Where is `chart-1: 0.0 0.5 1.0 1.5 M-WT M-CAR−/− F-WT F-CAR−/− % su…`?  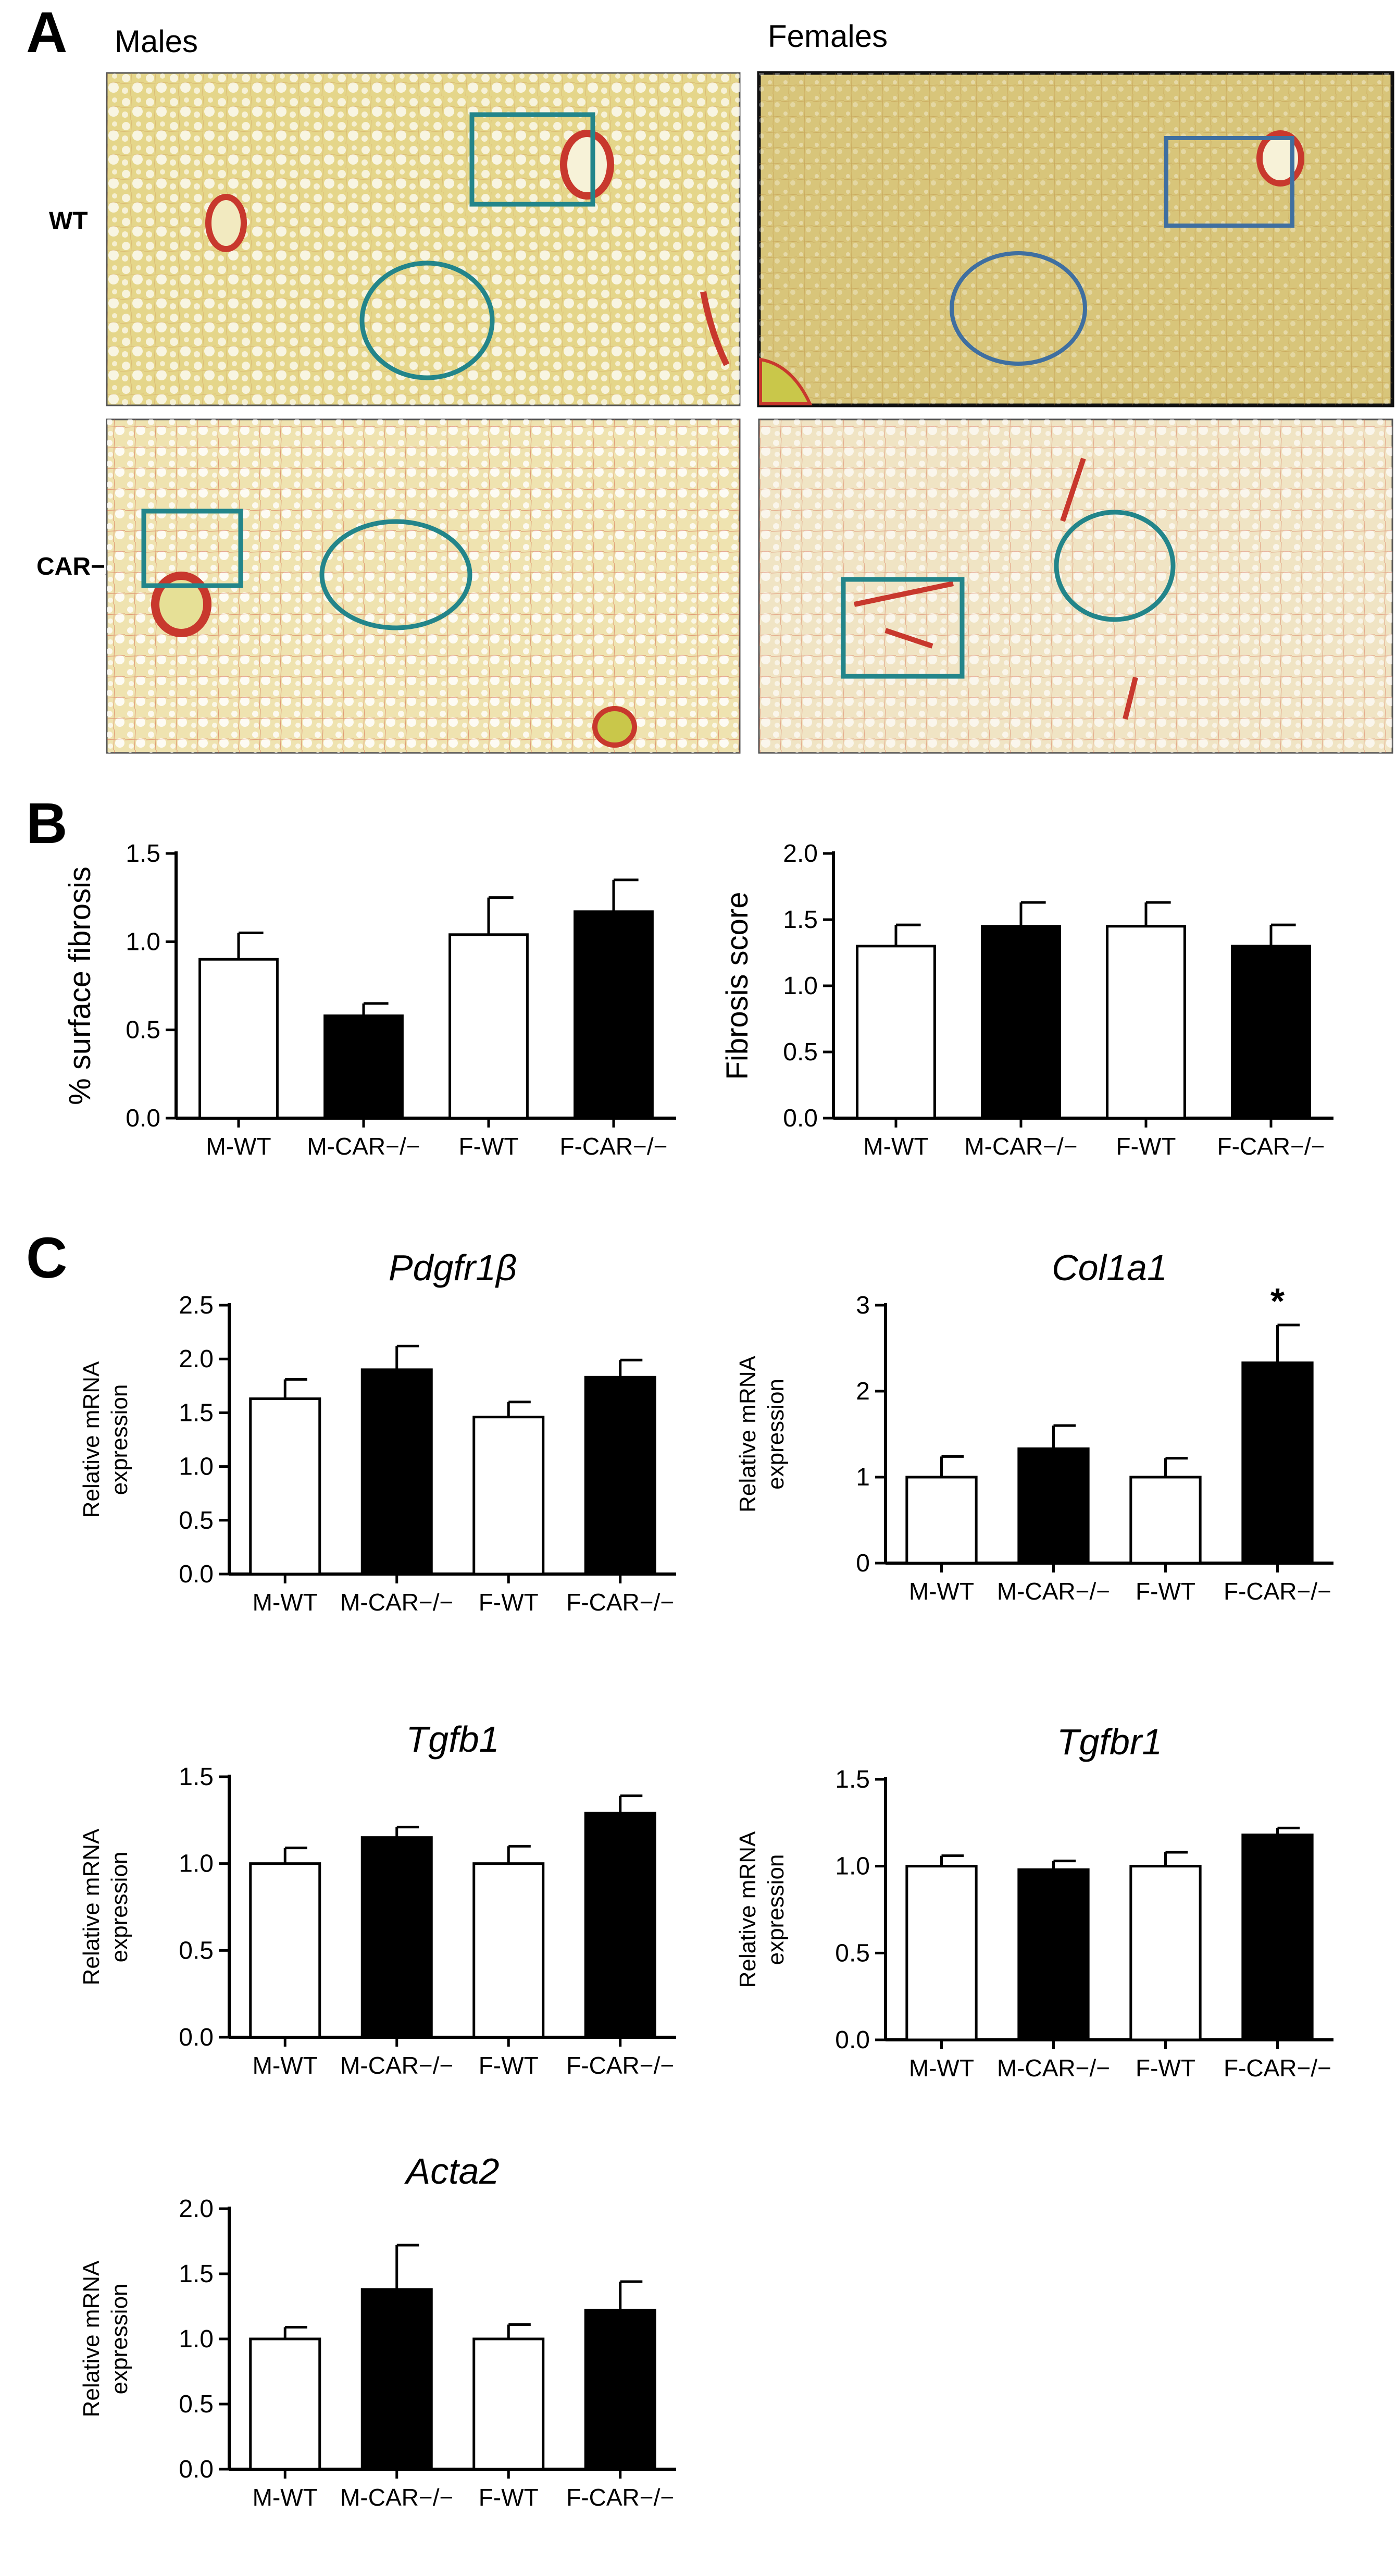 chart-1: 0.0 0.5 1.0 1.5 M-WT M-CAR−/− F-WT F-CAR−/− % su… is located at coordinates (369, 1000).